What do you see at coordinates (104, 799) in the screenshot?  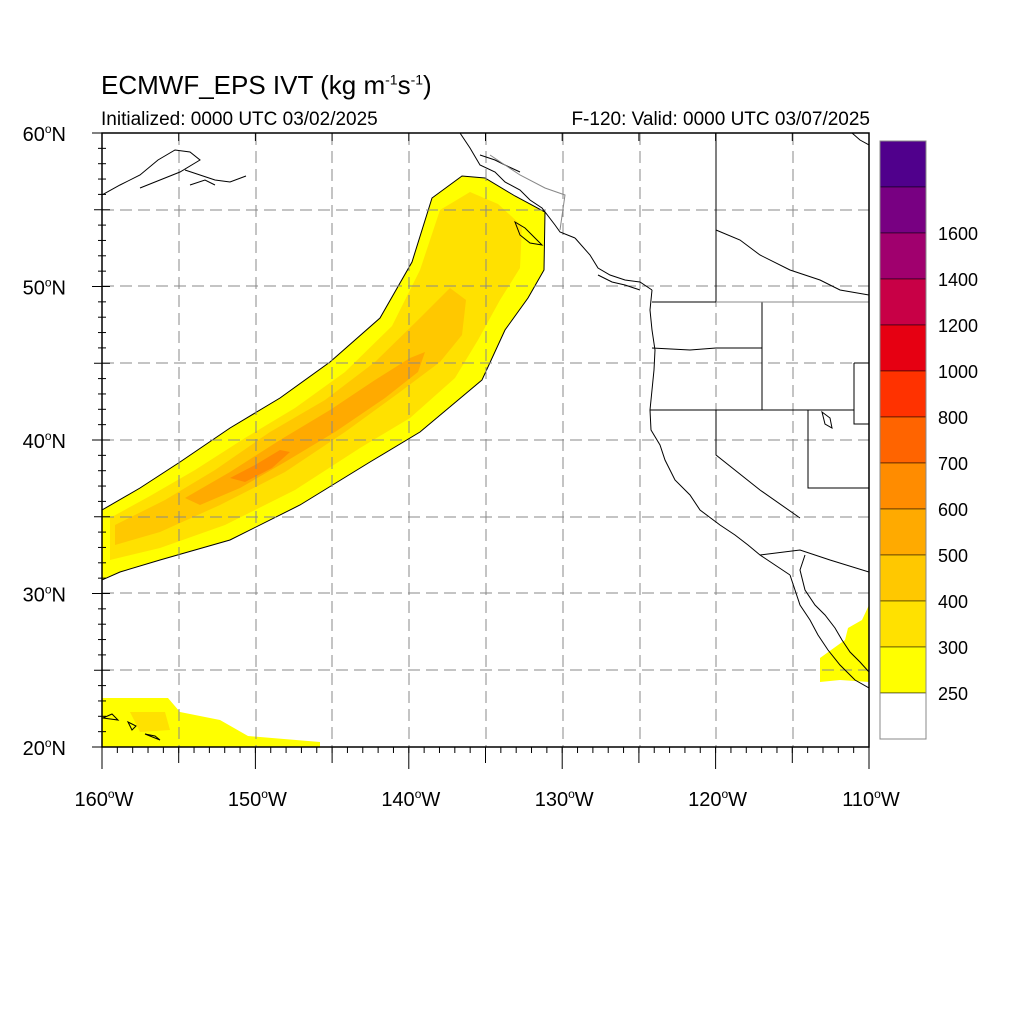 I see `lon-label: 160oW` at bounding box center [104, 799].